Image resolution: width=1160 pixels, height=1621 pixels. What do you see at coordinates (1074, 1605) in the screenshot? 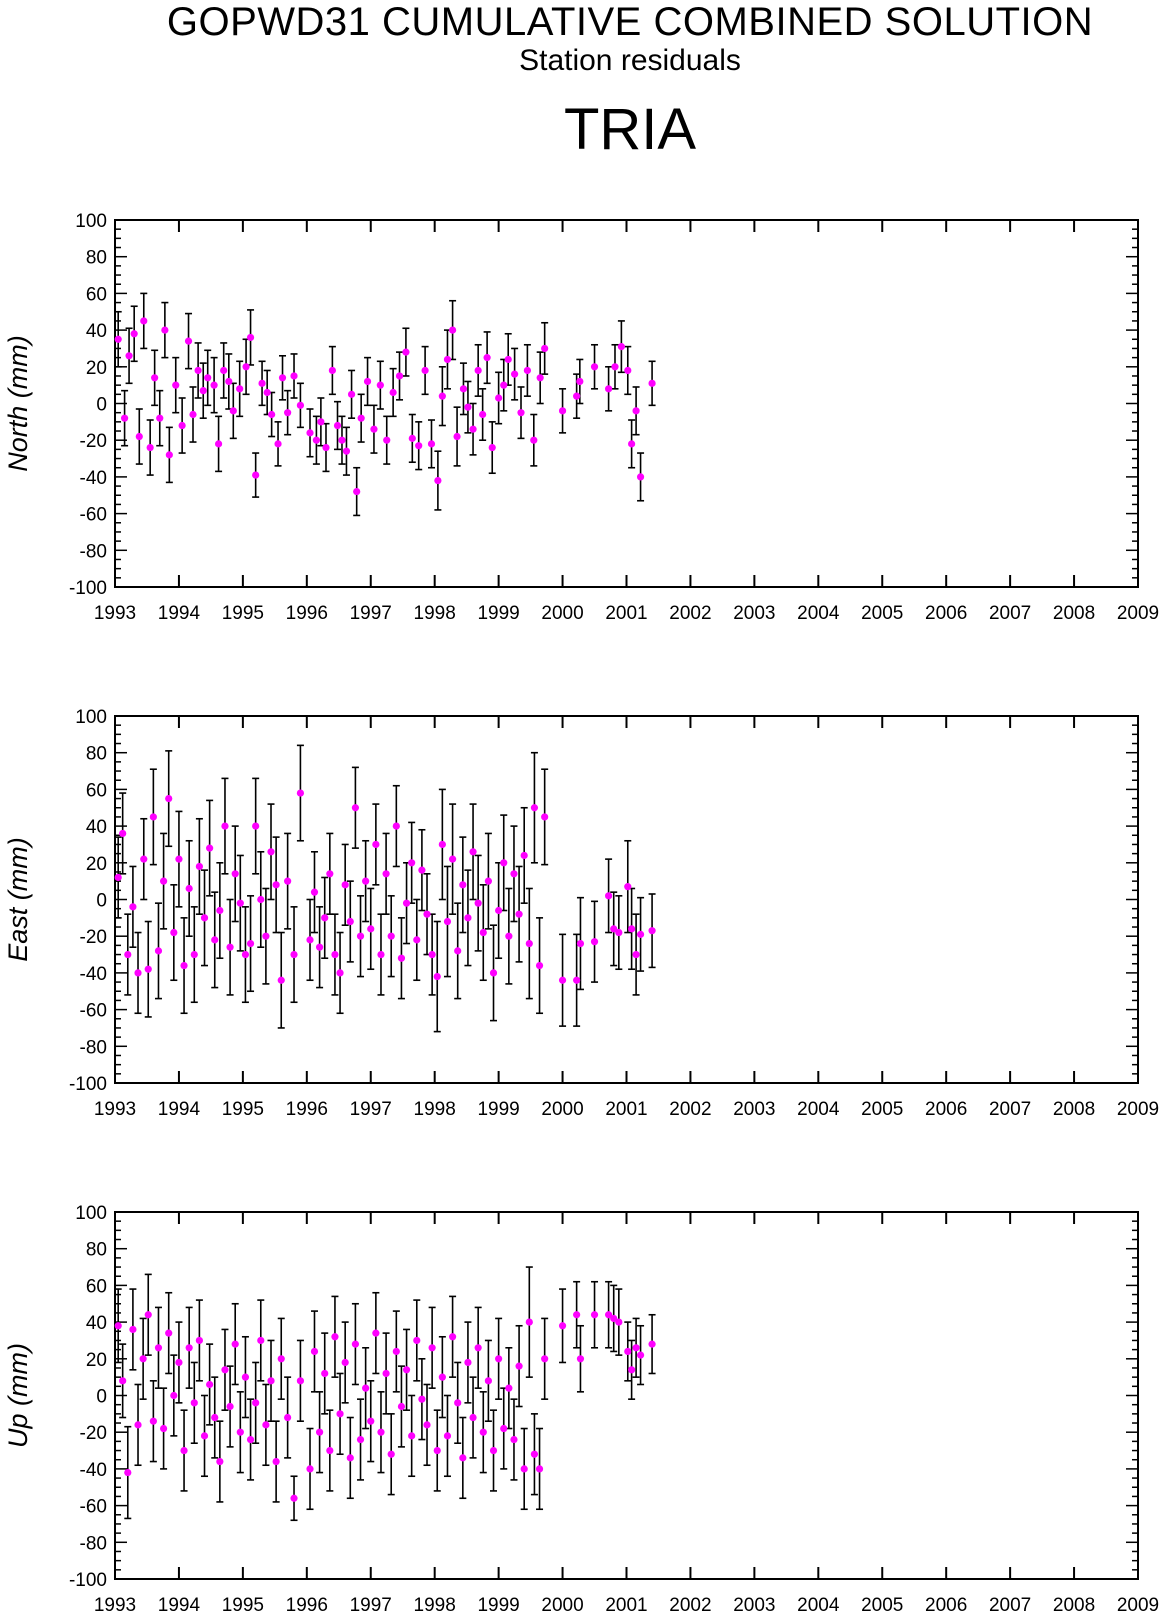
I see `x-tick-label: 2008` at bounding box center [1074, 1605].